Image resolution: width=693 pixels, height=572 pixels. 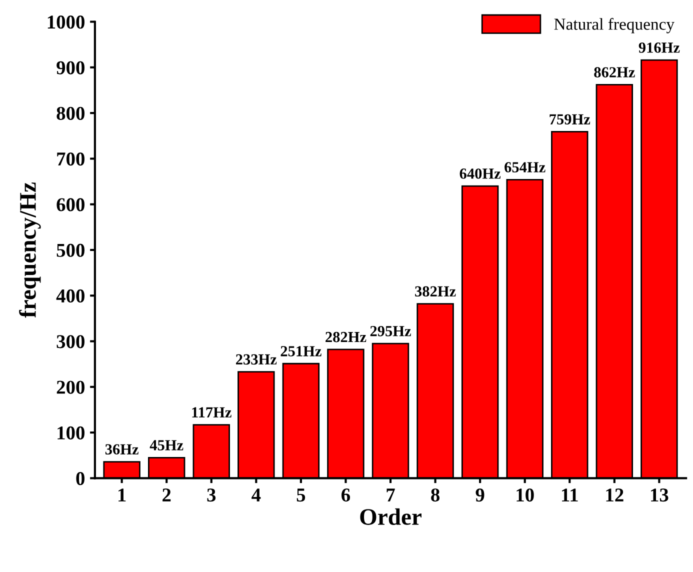 What do you see at coordinates (435, 291) in the screenshot?
I see `data-label: 382Hz` at bounding box center [435, 291].